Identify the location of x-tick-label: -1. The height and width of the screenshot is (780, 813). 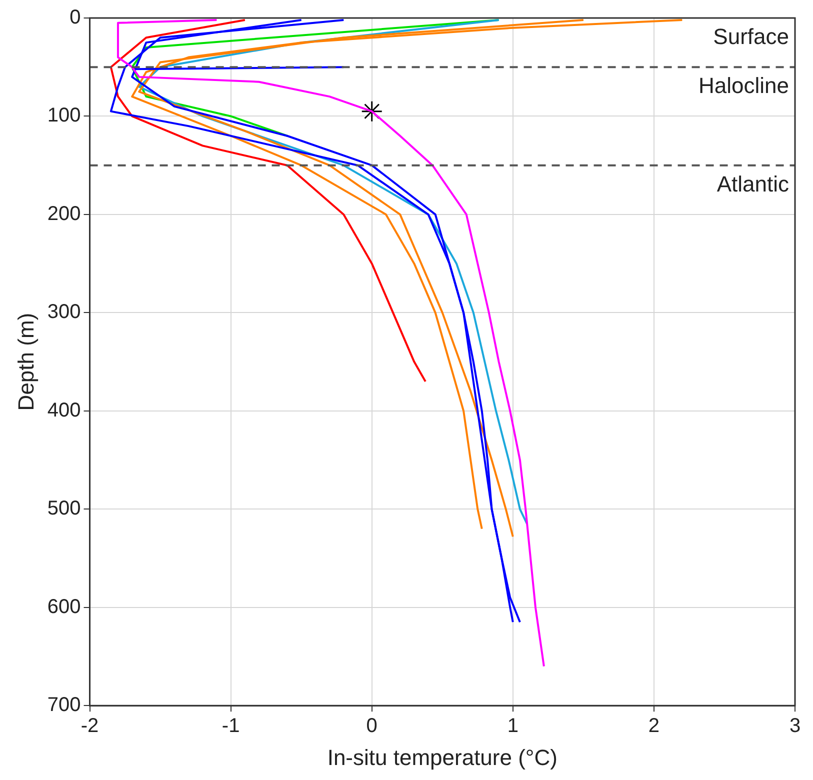
(231, 726).